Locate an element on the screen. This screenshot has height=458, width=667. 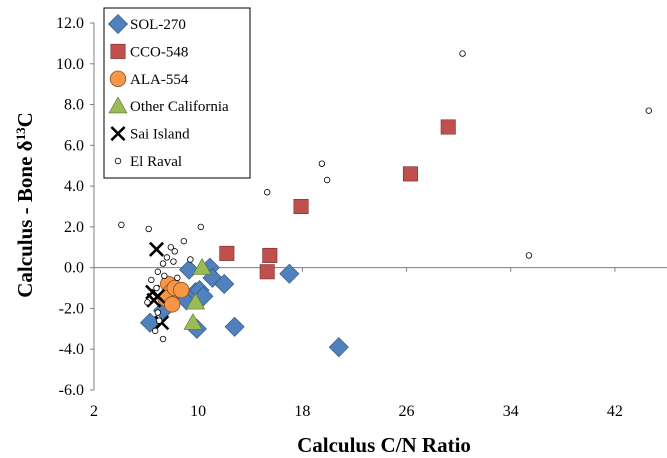
y-tick-label: 8.0 is located at coordinates (74, 105).